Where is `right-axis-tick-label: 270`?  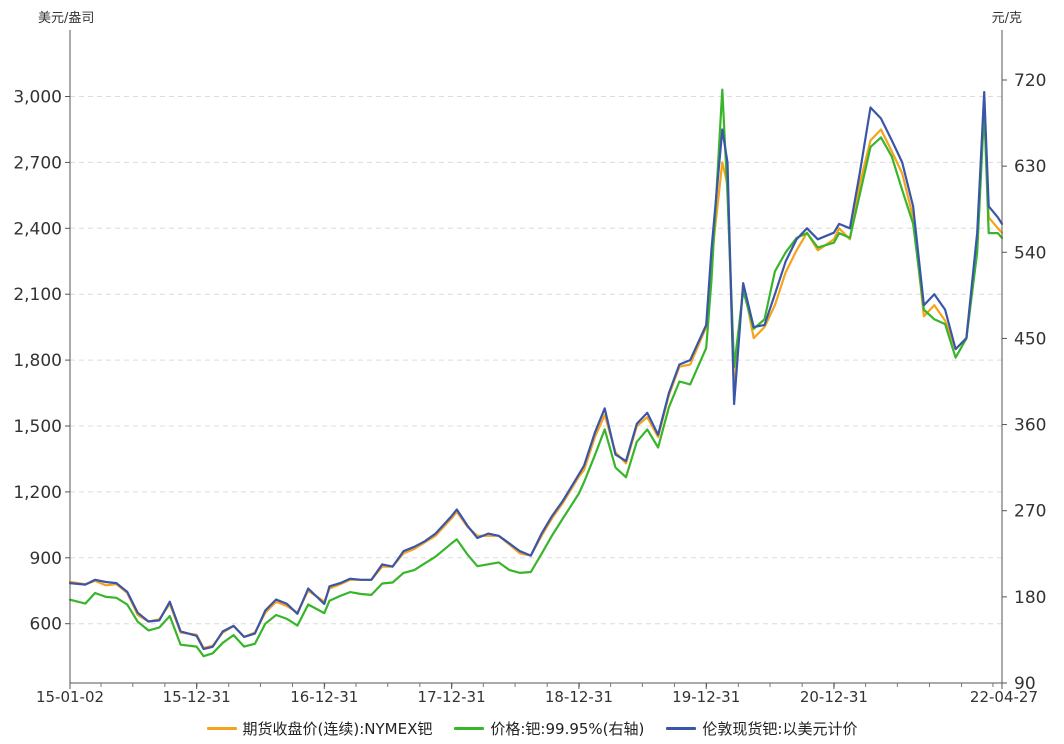
right-axis-tick-label: 270 is located at coordinates (1030, 512).